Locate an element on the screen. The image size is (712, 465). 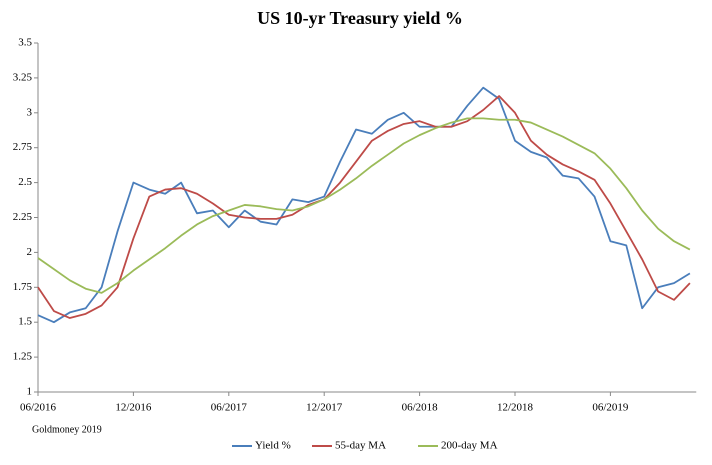
x-tick-label: 12/2018 is located at coordinates (515, 408).